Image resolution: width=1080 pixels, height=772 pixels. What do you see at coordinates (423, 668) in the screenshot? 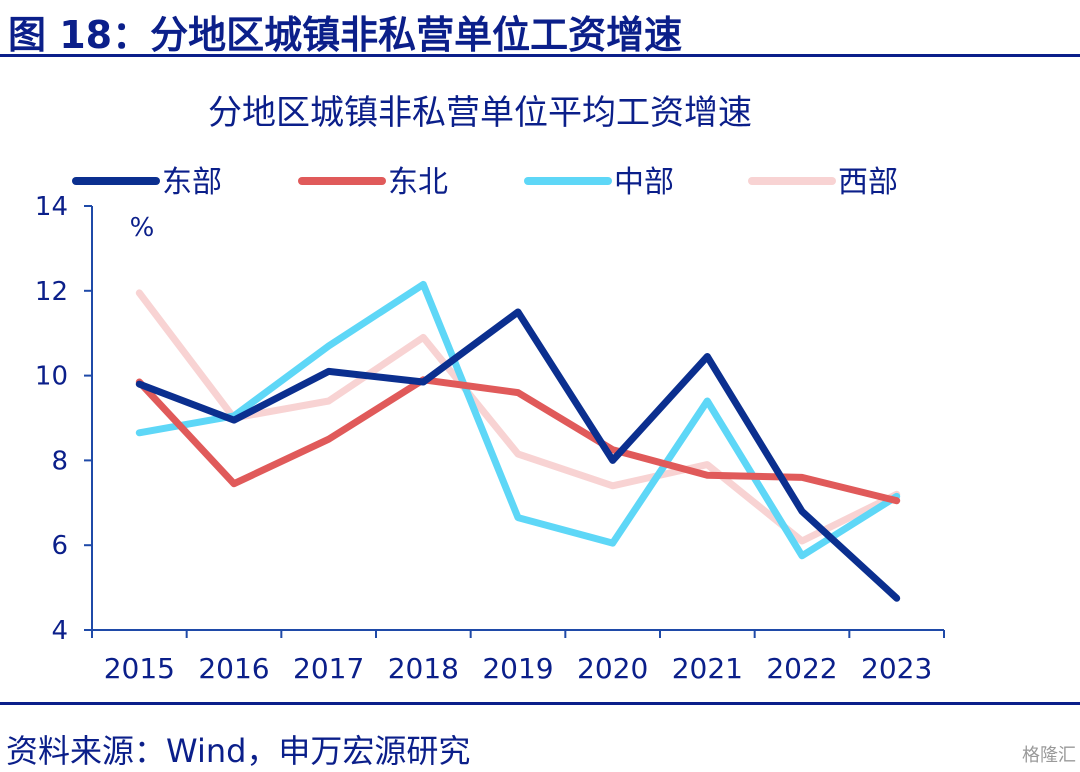
I see `x-tick-label: 2018` at bounding box center [423, 668].